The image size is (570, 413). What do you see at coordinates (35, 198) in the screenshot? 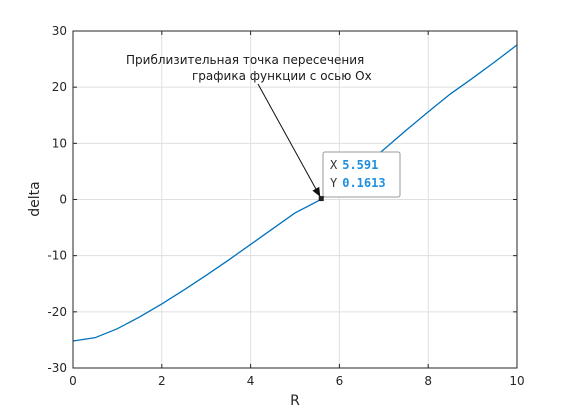
I see `y-axis-label: delta` at bounding box center [35, 198].